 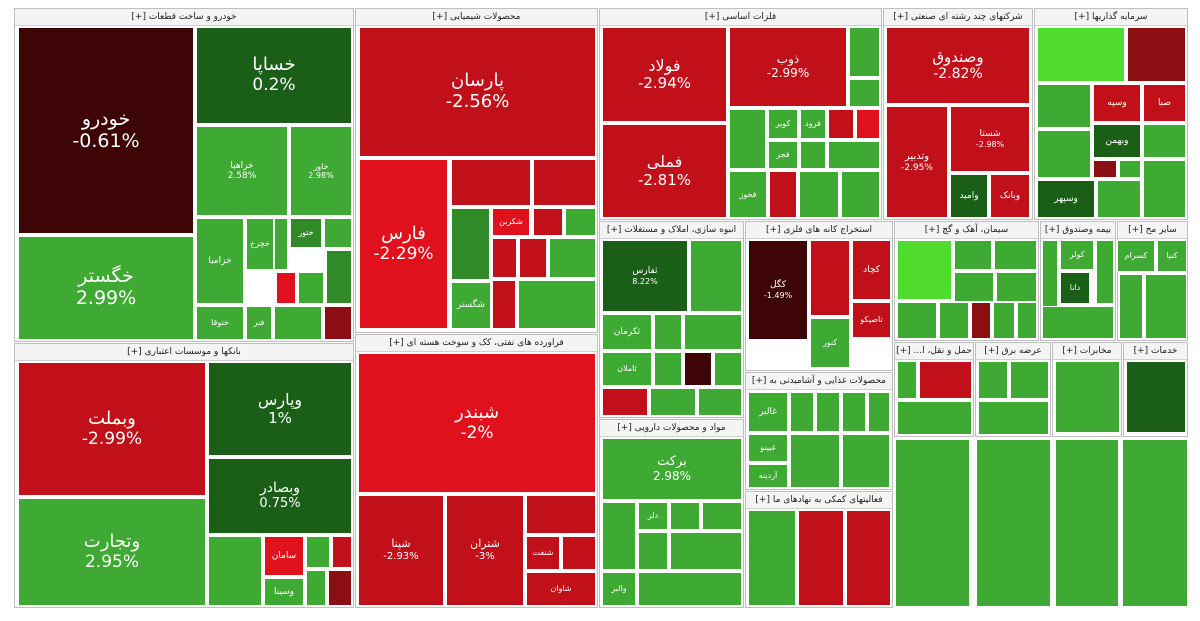 I want to click on tile-fekhooz: فخوز, so click(x=748, y=194).